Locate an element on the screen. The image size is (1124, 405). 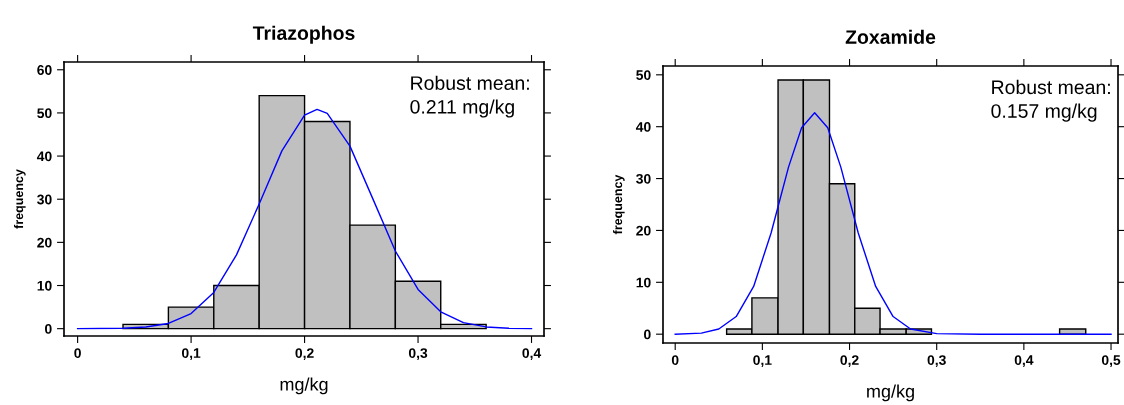
annotation: Robust mean: 0.211 mg/kg is located at coordinates (469, 96).